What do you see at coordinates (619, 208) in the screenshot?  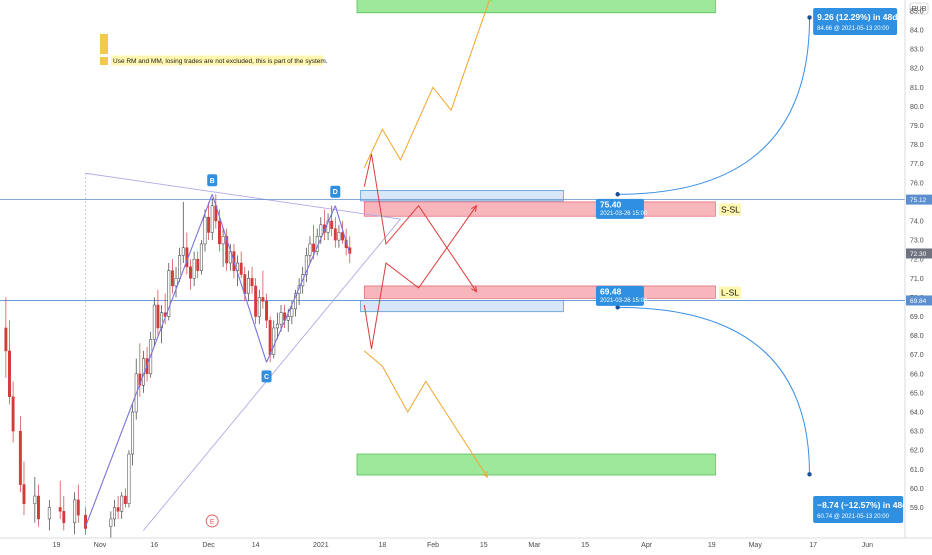 I see `info-box-upper-entry` at bounding box center [619, 208].